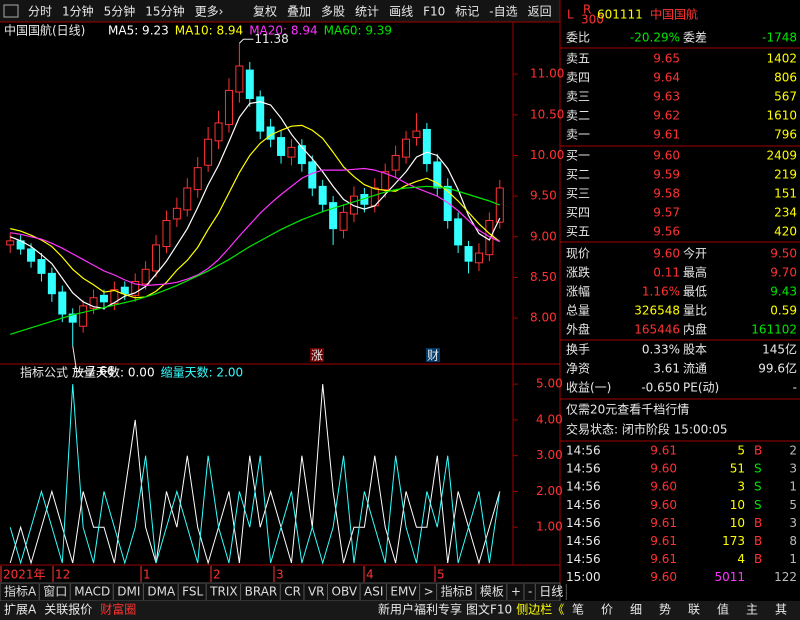 Image resolution: width=800 pixels, height=620 pixels. Describe the element at coordinates (217, 575) in the screenshot. I see `x-tick-label: 2` at that location.